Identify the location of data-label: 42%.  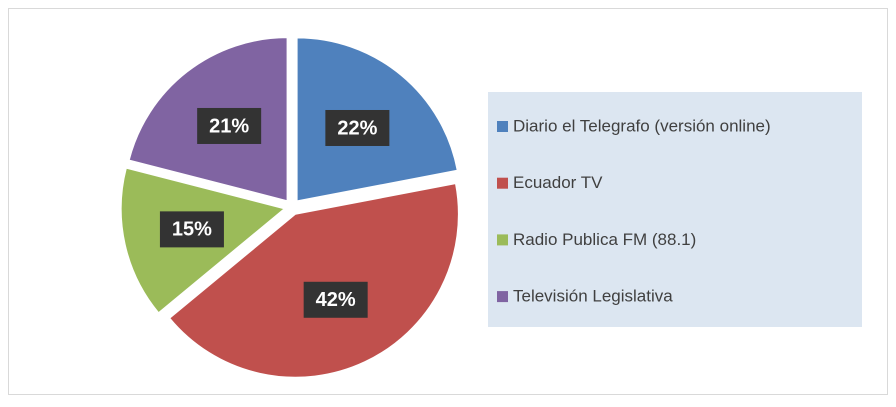
(336, 300).